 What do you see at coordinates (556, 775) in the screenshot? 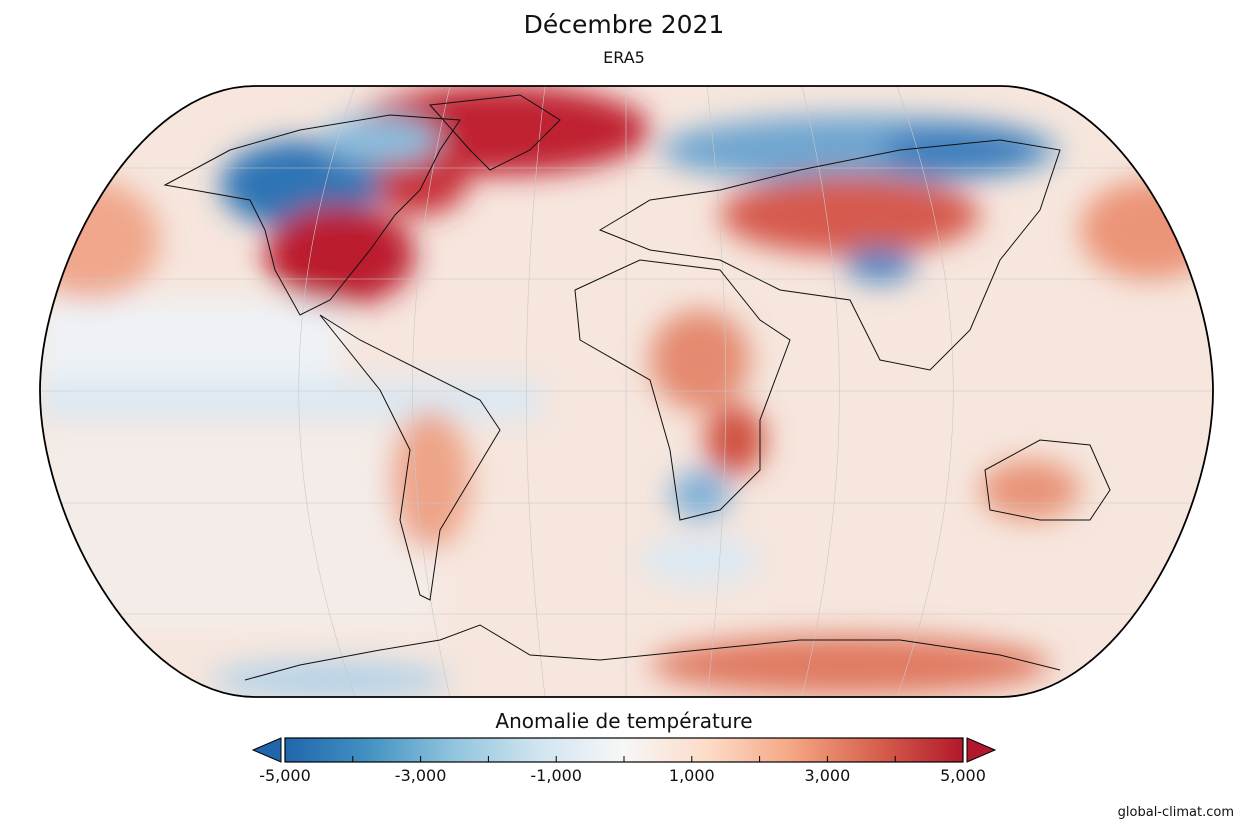
I see `colorbar-tick-label: -1,000` at bounding box center [556, 775].